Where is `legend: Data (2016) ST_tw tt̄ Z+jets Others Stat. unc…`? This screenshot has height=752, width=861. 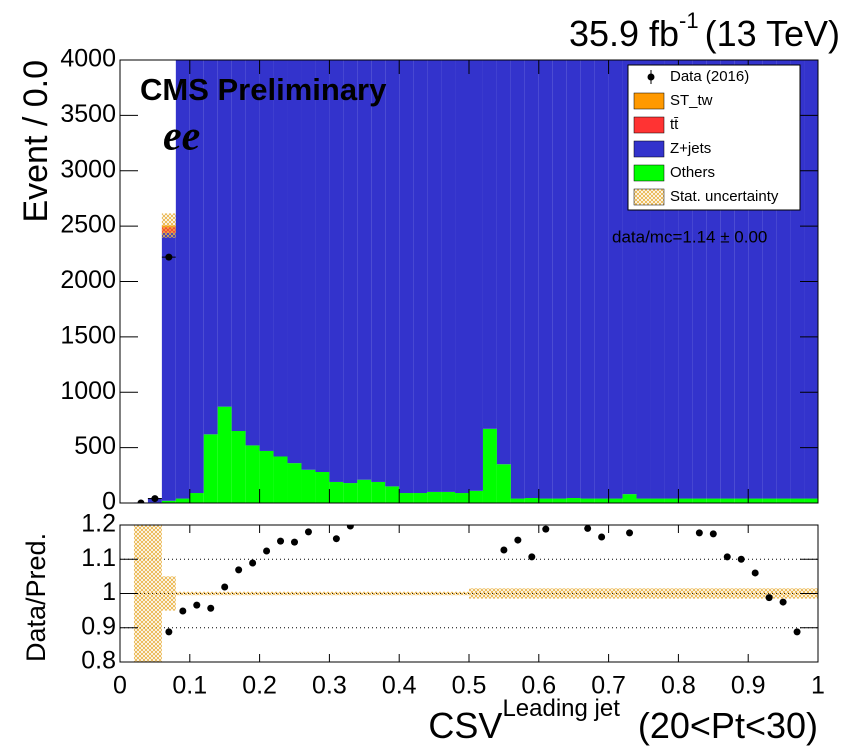 legend: Data (2016) ST_tw tt̄ Z+jets Others Stat. unc… is located at coordinates (706, 137).